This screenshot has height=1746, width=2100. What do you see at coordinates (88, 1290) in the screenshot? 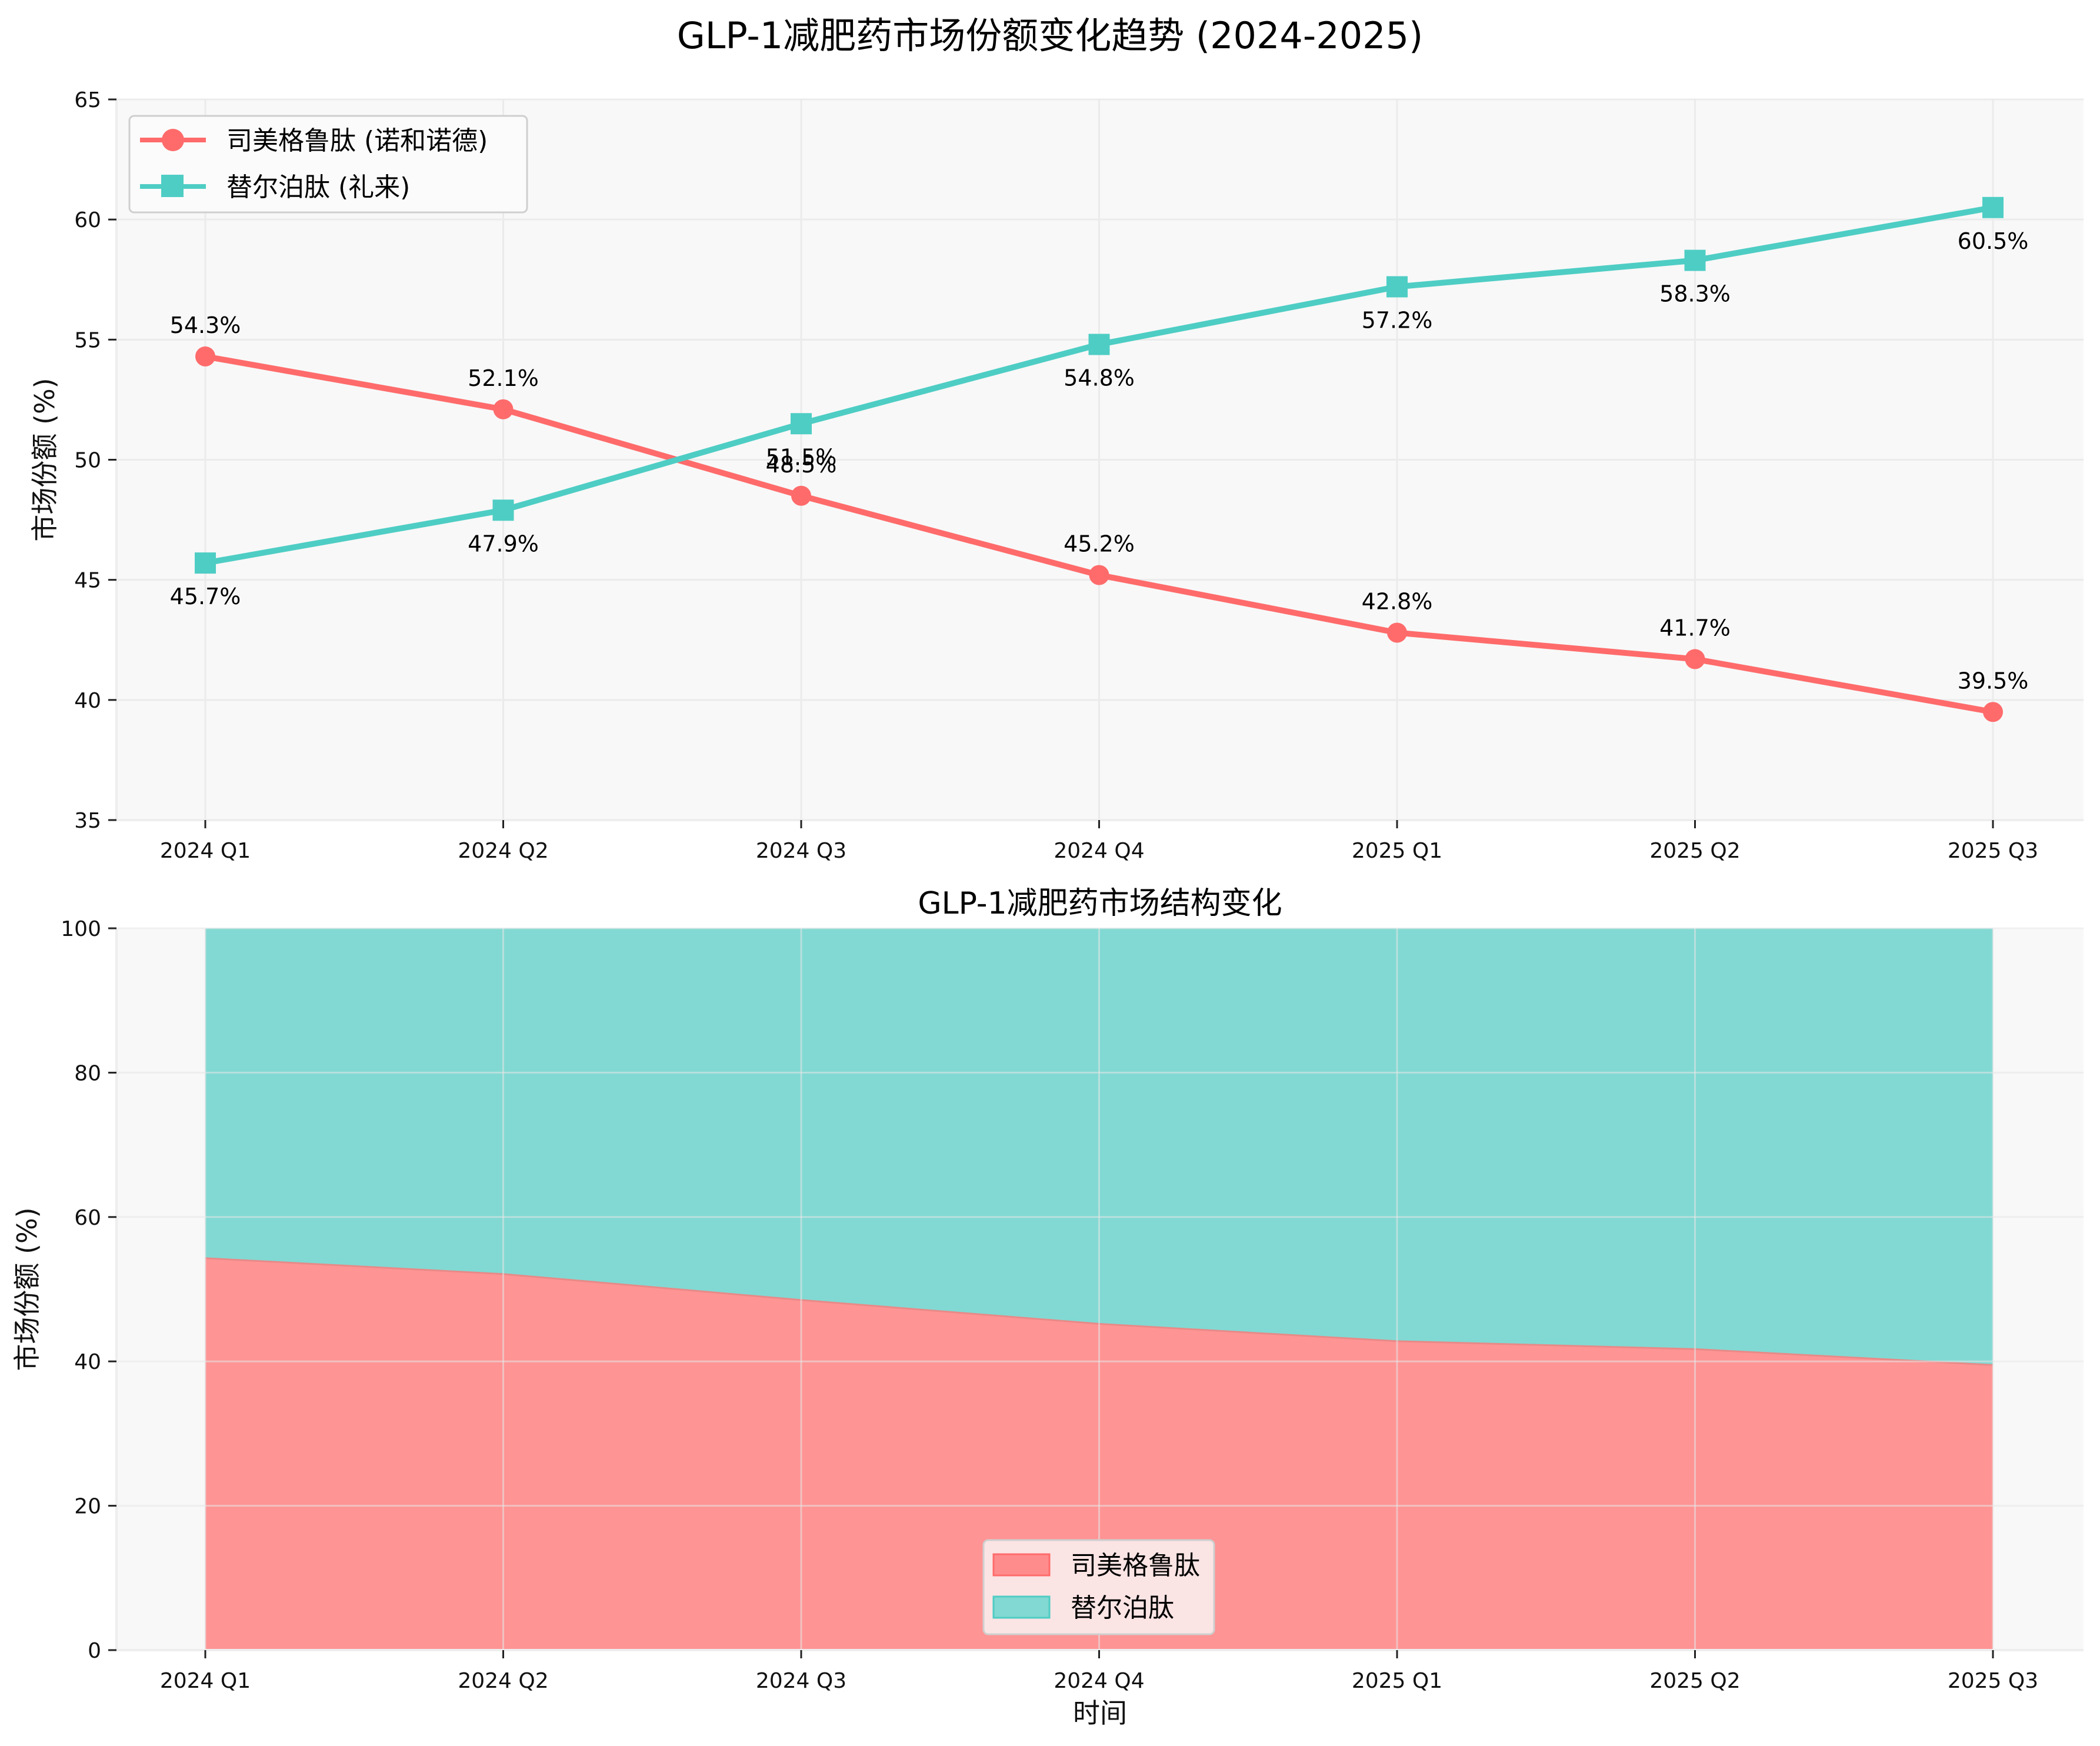
I see `y-axis: 0 20 40 60 80 100` at bounding box center [88, 1290].